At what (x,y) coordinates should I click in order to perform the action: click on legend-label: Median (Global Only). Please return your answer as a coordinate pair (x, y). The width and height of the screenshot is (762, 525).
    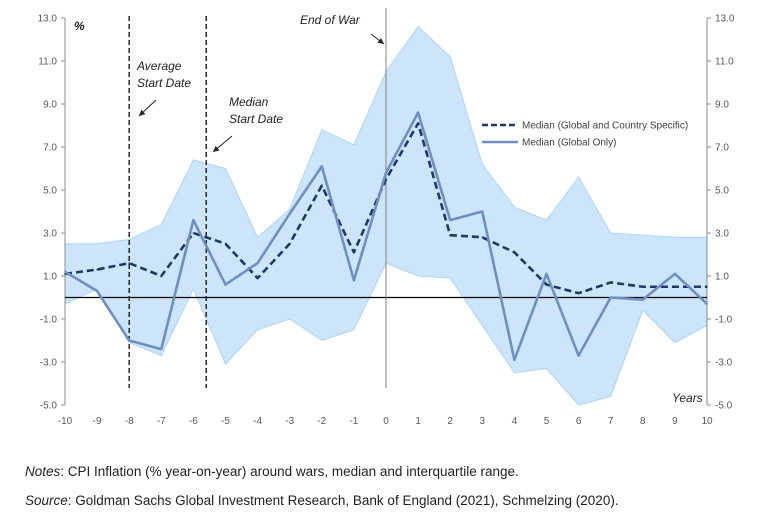
    Looking at the image, I should click on (569, 143).